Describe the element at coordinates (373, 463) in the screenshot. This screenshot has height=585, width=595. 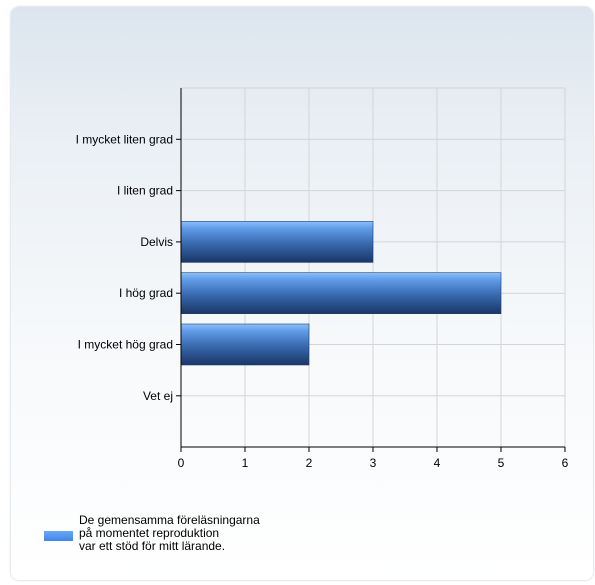
I see `x-tick-label: 3` at that location.